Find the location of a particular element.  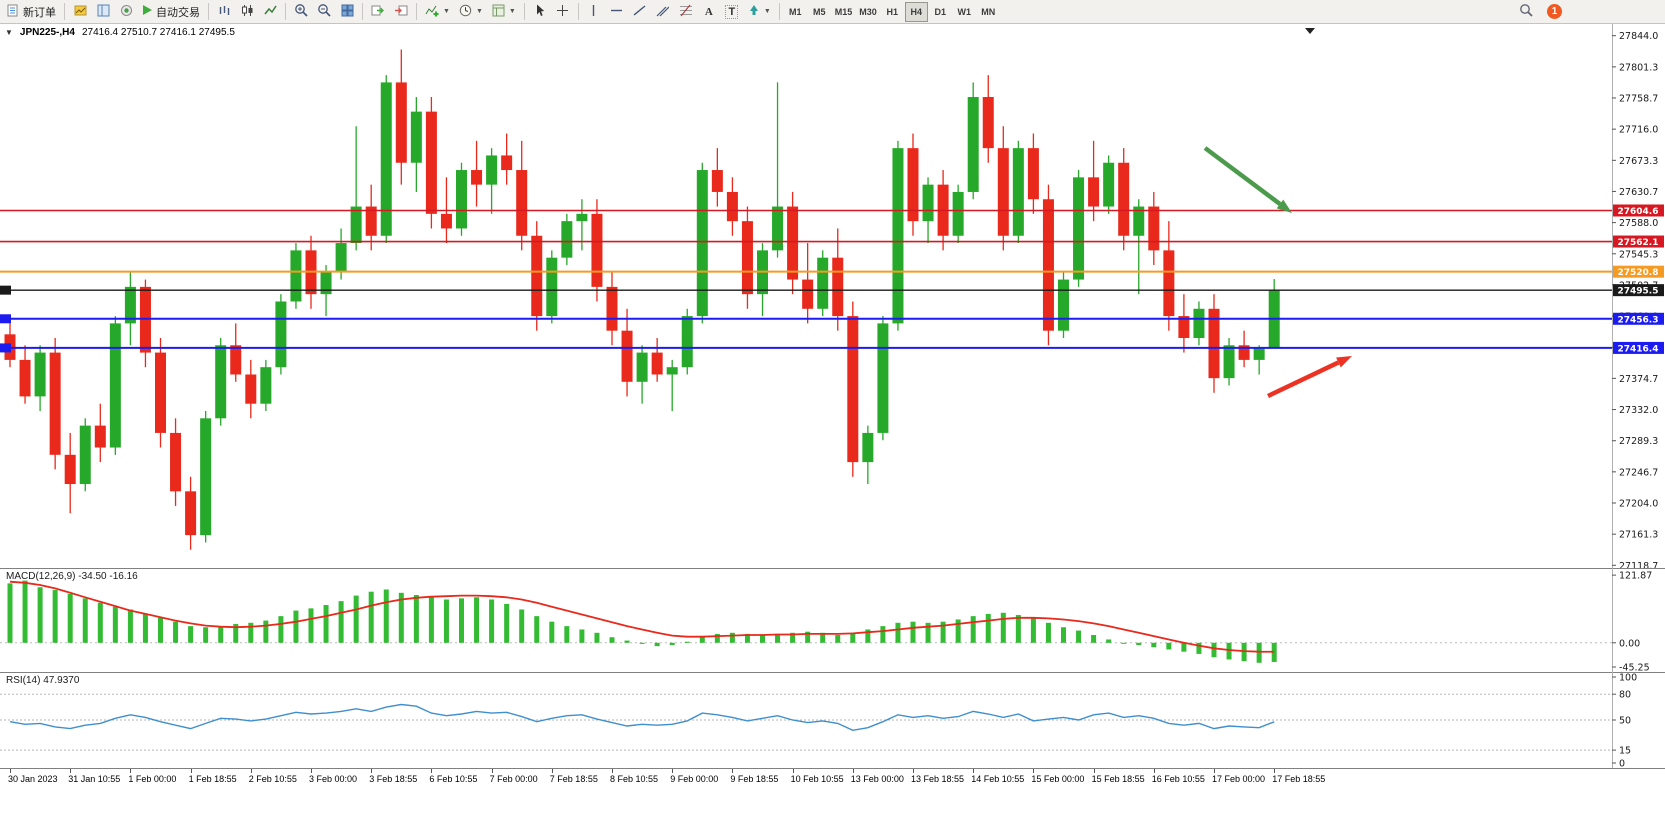

tile-windows-button is located at coordinates (347, 12).